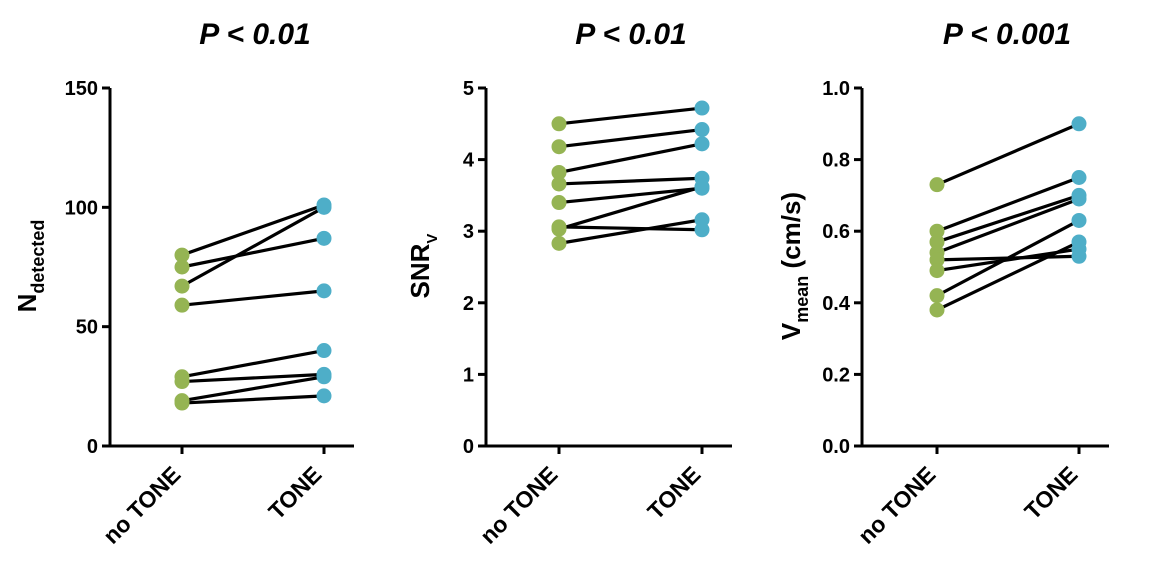 Image resolution: width=1164 pixels, height=576 pixels. I want to click on panel-1-title: P < 0.01, so click(254, 34).